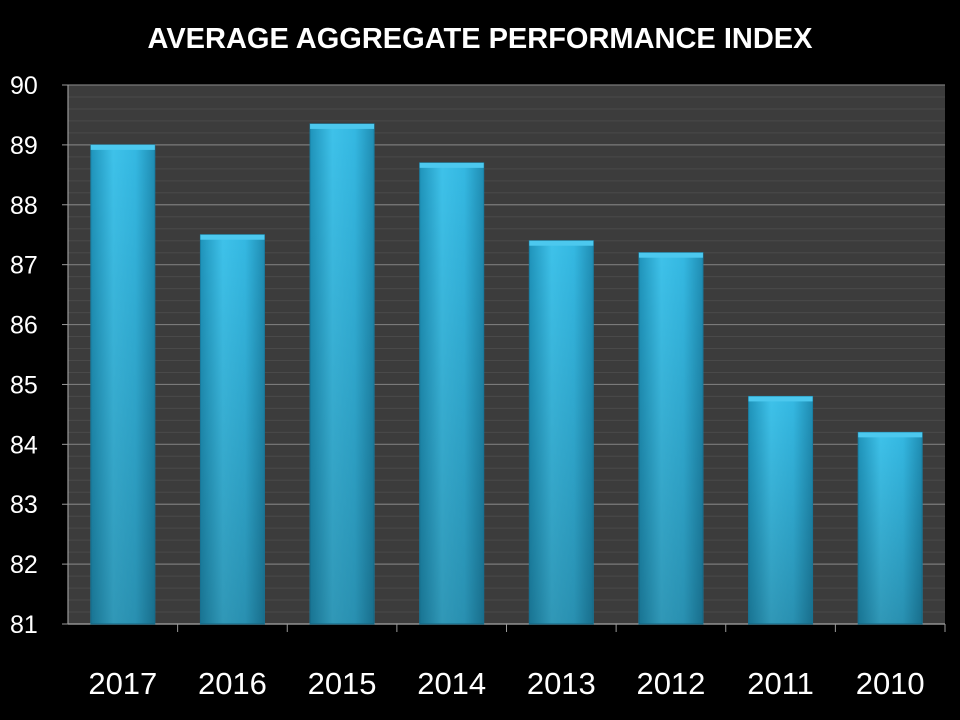 This screenshot has height=720, width=960. Describe the element at coordinates (481, 39) in the screenshot. I see `chart-title: AVERAGE AGGREGATE PERFORMANCE INDEX` at that location.